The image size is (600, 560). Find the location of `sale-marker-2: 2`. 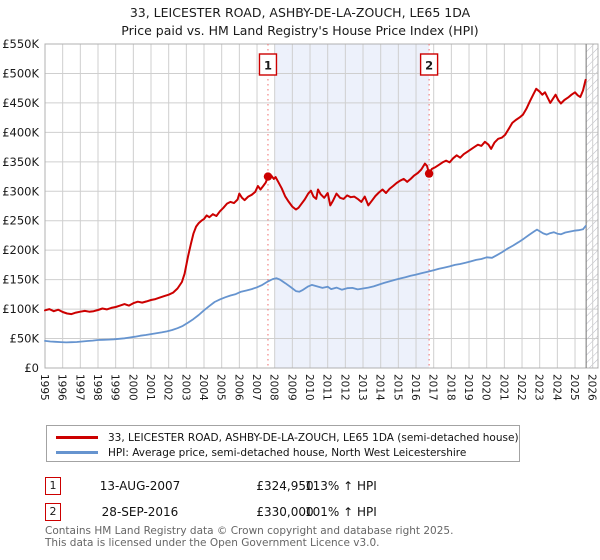

sale-marker-2: 2 is located at coordinates (53, 512).